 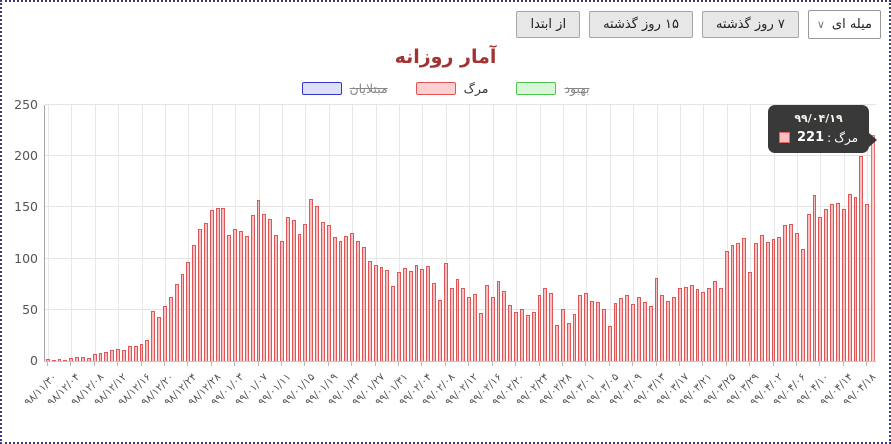 I want to click on range-from-start-button: از ابتدا, so click(x=548, y=24).